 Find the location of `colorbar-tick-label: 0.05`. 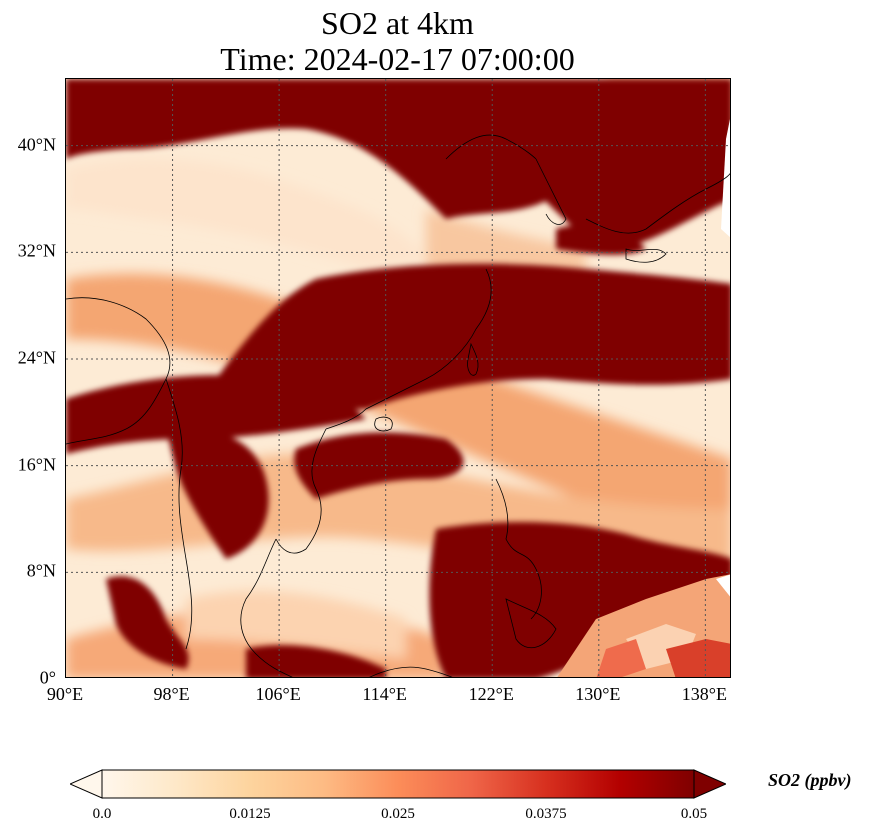

colorbar-tick-label: 0.05 is located at coordinates (694, 814).